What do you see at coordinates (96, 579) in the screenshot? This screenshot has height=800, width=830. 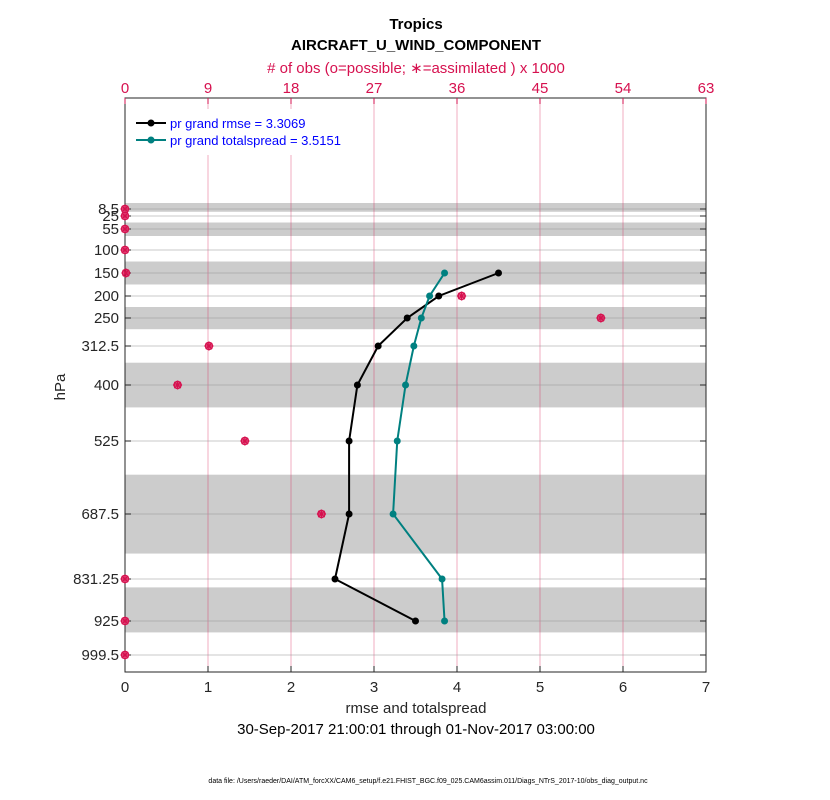 I see `y-tick-label-11: 831.25` at bounding box center [96, 579].